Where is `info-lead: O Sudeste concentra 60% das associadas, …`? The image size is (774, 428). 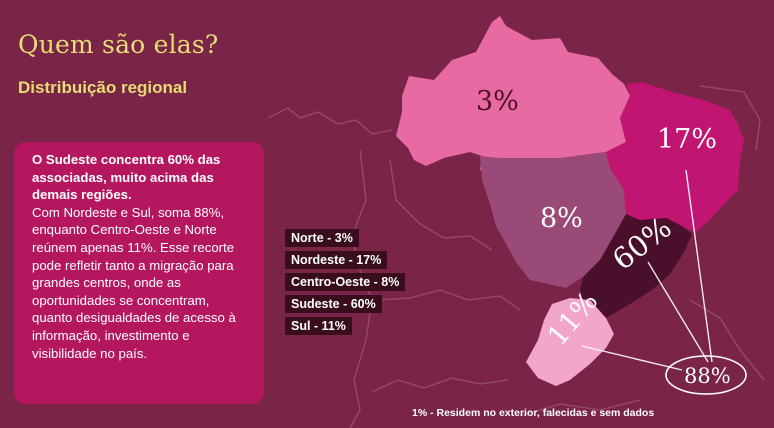
info-lead: O Sudeste concentra 60% das associadas, … is located at coordinates (126, 177).